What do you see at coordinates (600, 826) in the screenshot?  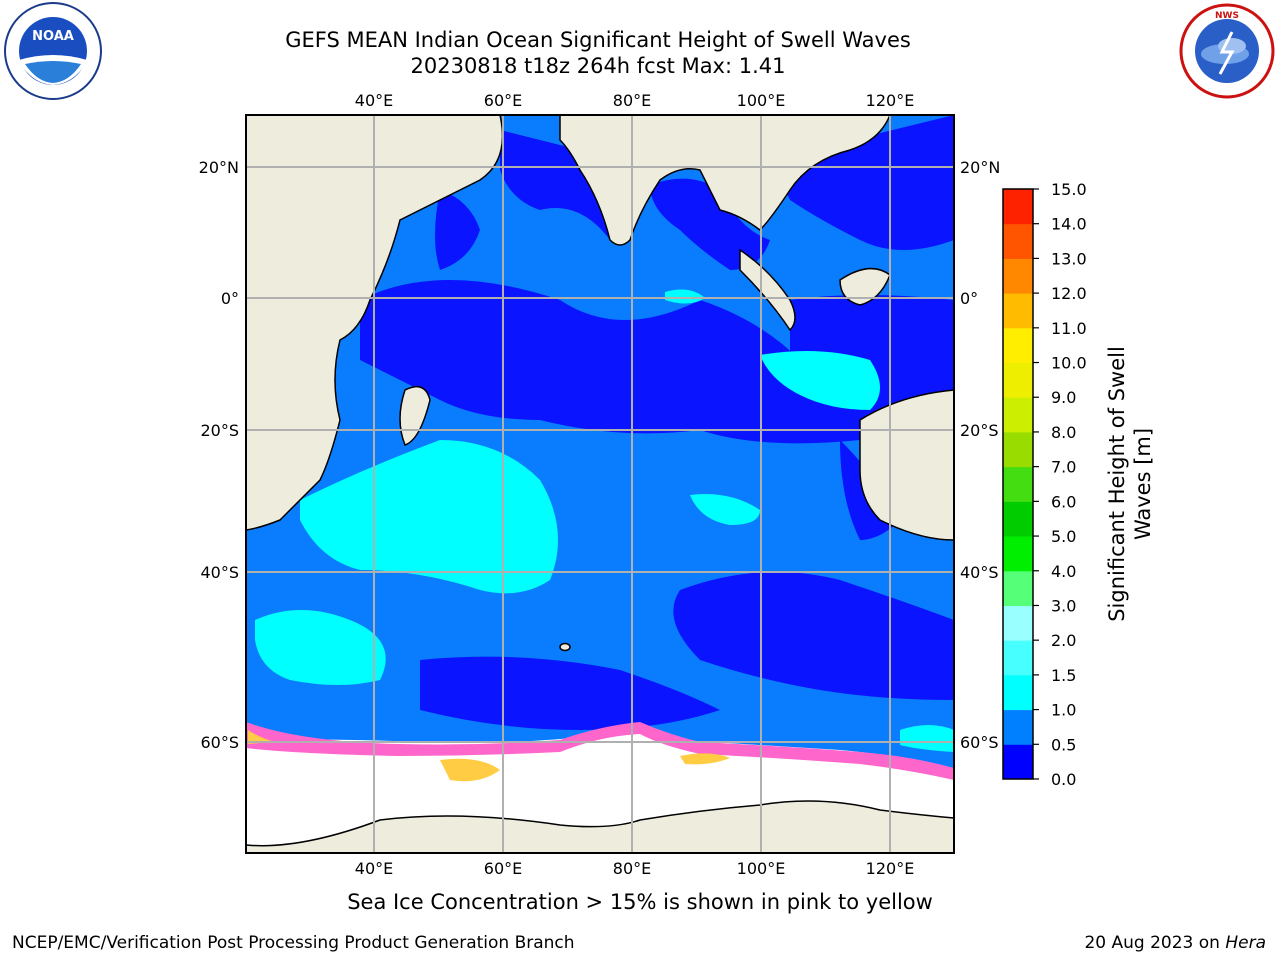 I see `antarctica` at bounding box center [600, 826].